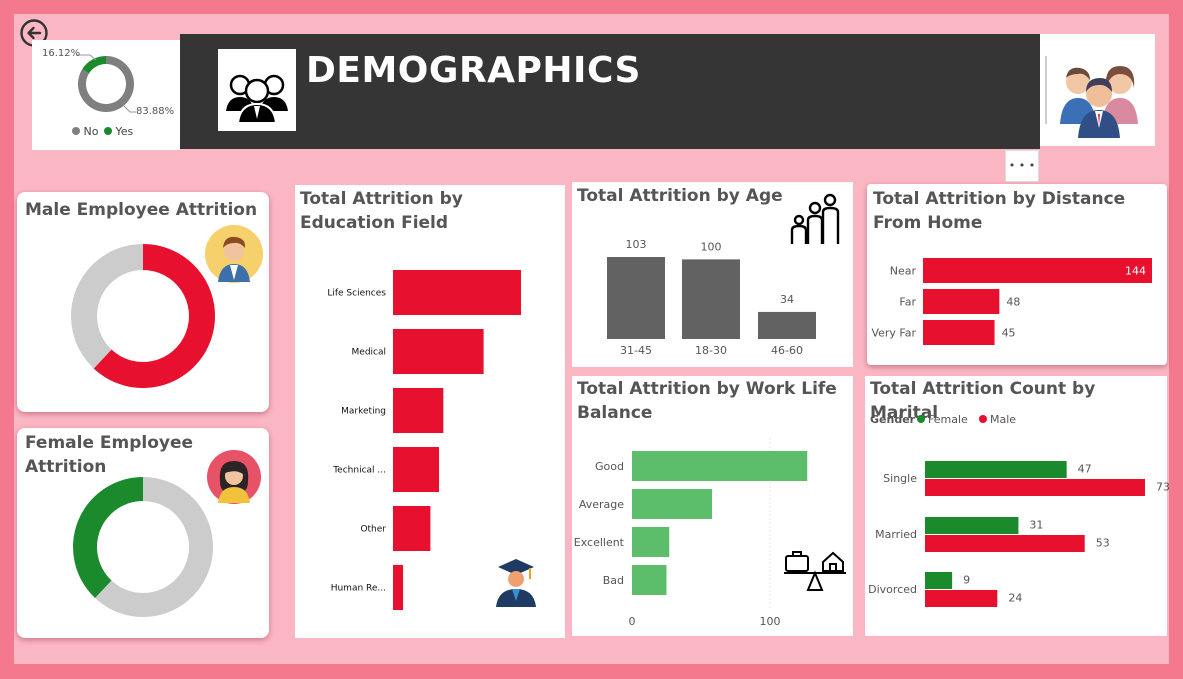  I want to click on more-options-button: • • •, so click(1022, 166).